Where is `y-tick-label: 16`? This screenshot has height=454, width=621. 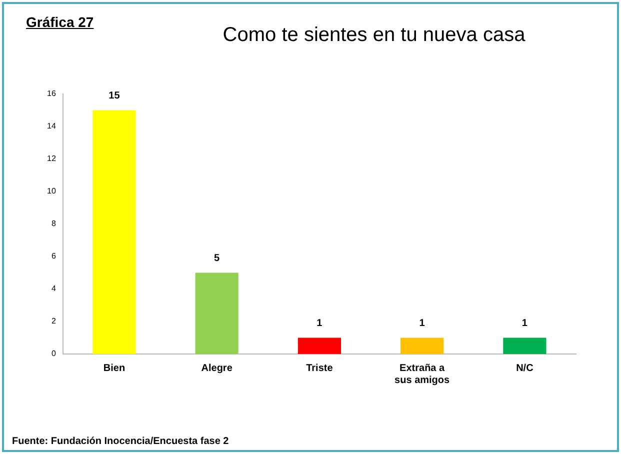
y-tick-label: 16 is located at coordinates (51, 93).